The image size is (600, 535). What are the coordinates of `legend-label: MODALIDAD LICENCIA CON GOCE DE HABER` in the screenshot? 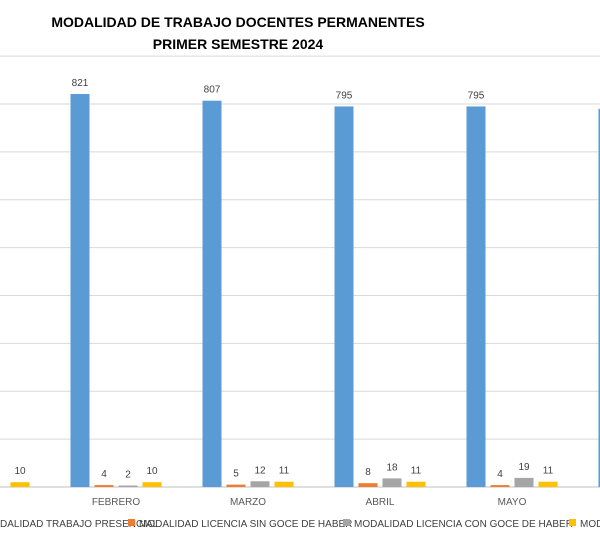 It's located at (463, 524).